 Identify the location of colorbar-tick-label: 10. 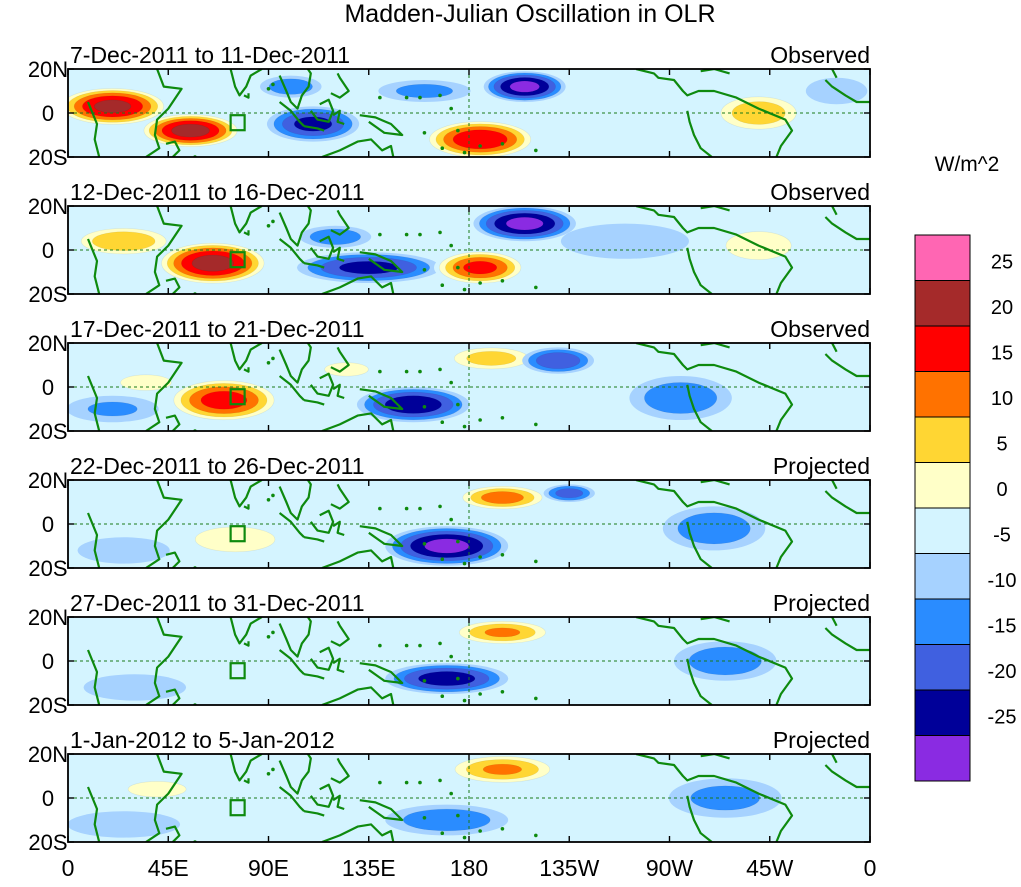
(1002, 399).